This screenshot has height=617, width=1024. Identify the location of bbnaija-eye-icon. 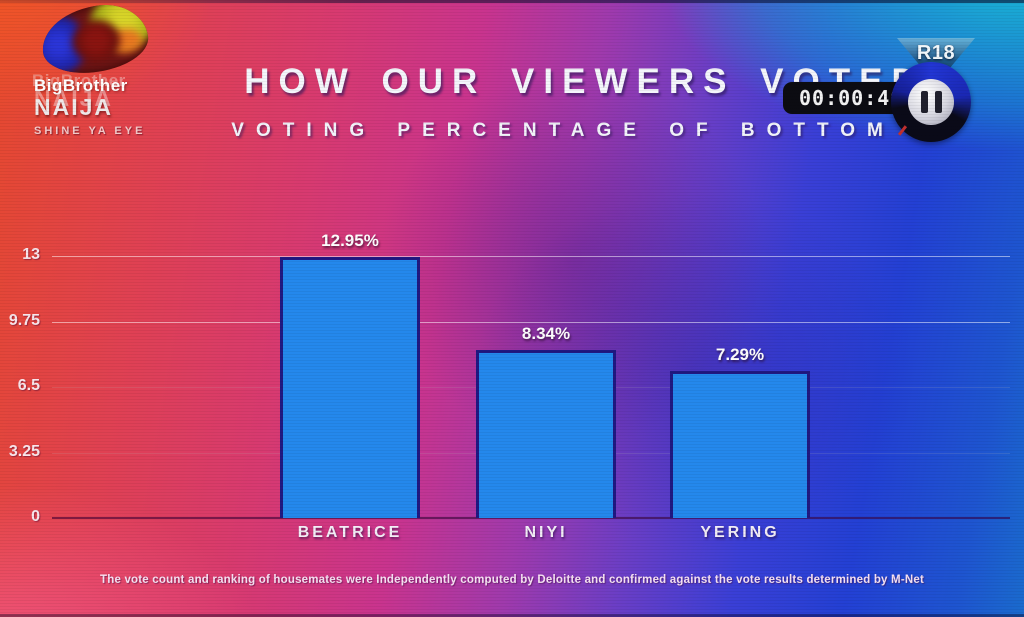
(95, 39).